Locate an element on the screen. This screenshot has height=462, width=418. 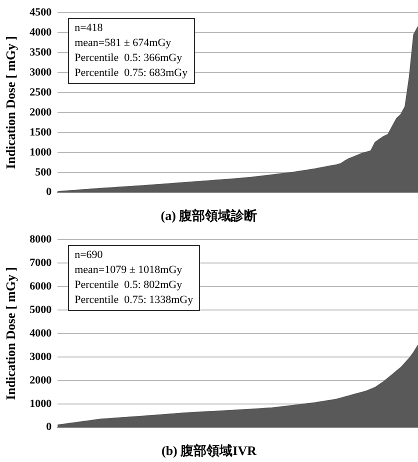
annotation: n=418 is located at coordinates (88, 28).